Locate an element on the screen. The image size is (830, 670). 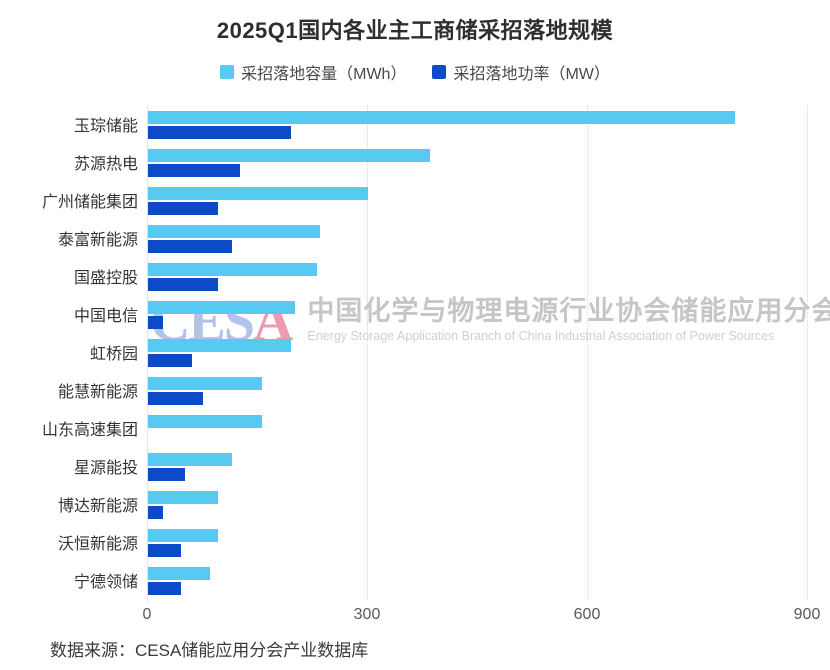
category-label: 沃恒新能源 is located at coordinates (97, 544).